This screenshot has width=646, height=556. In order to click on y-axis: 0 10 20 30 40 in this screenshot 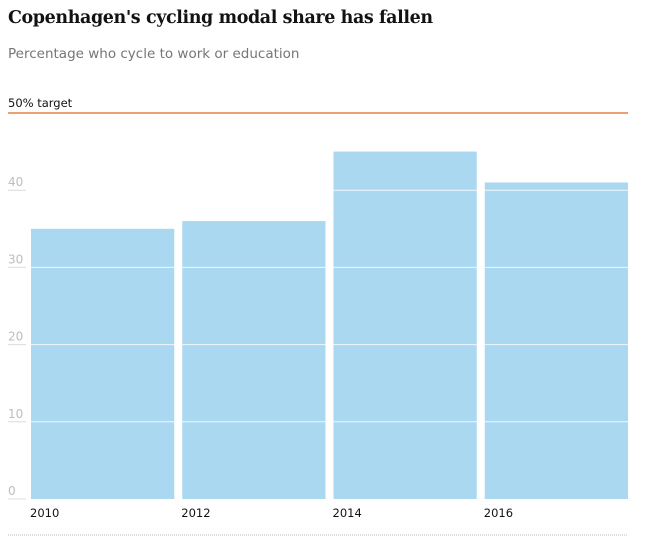, I will do `click(17, 337)`.